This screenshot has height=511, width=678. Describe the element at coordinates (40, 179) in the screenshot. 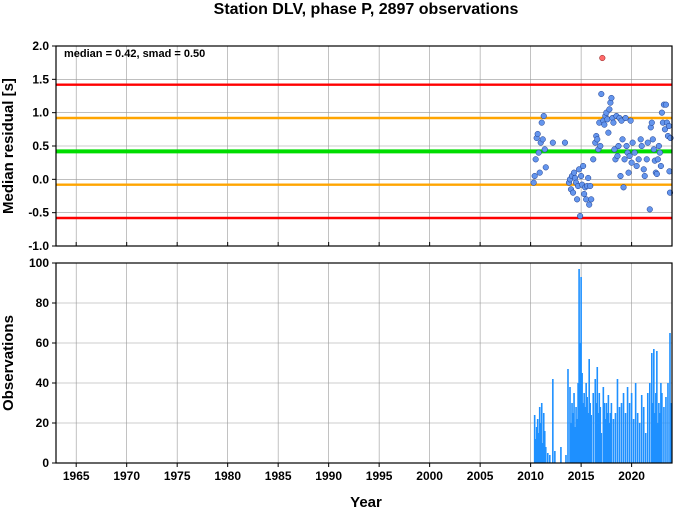

I see `top-y-tick-label: 0.0` at that location.